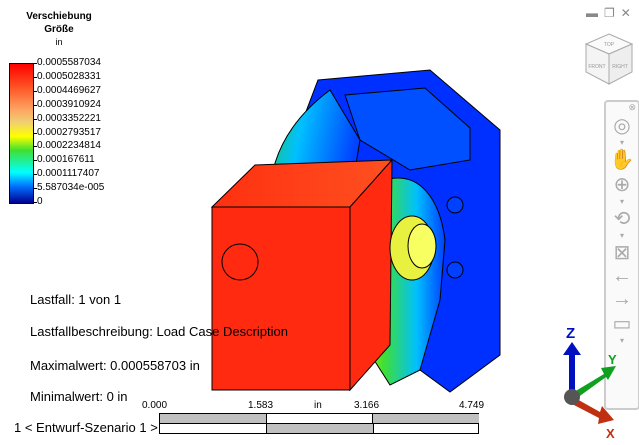  Describe the element at coordinates (59, 16) in the screenshot. I see `legend-title: Verschiebung` at that location.